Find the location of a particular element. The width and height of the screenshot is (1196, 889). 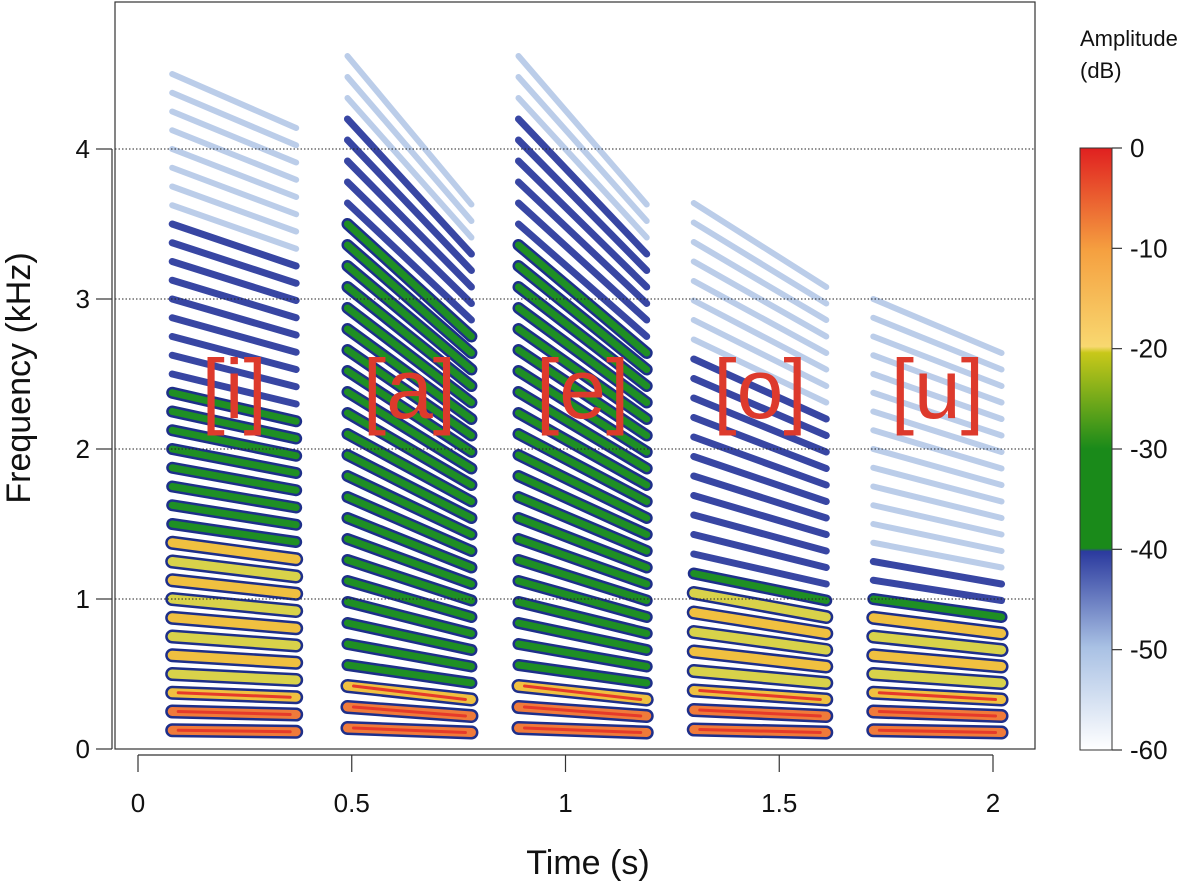

x-axis-title: Time (s) is located at coordinates (587, 863).